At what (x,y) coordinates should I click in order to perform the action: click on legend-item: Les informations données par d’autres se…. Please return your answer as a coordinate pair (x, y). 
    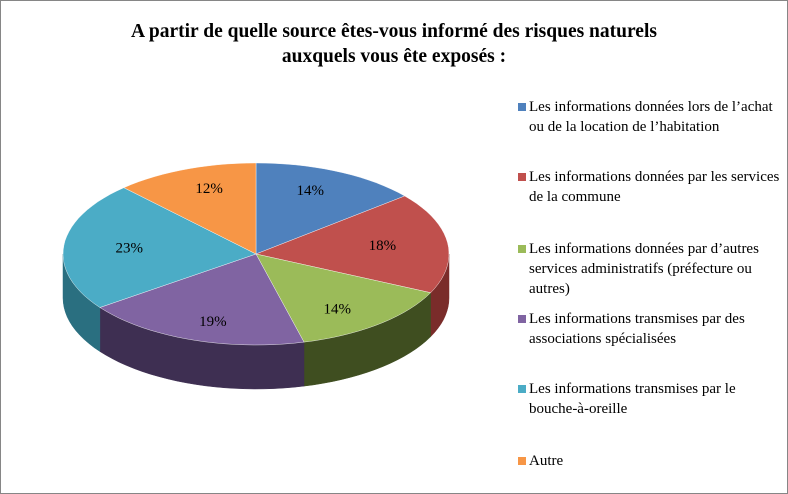
    Looking at the image, I should click on (651, 269).